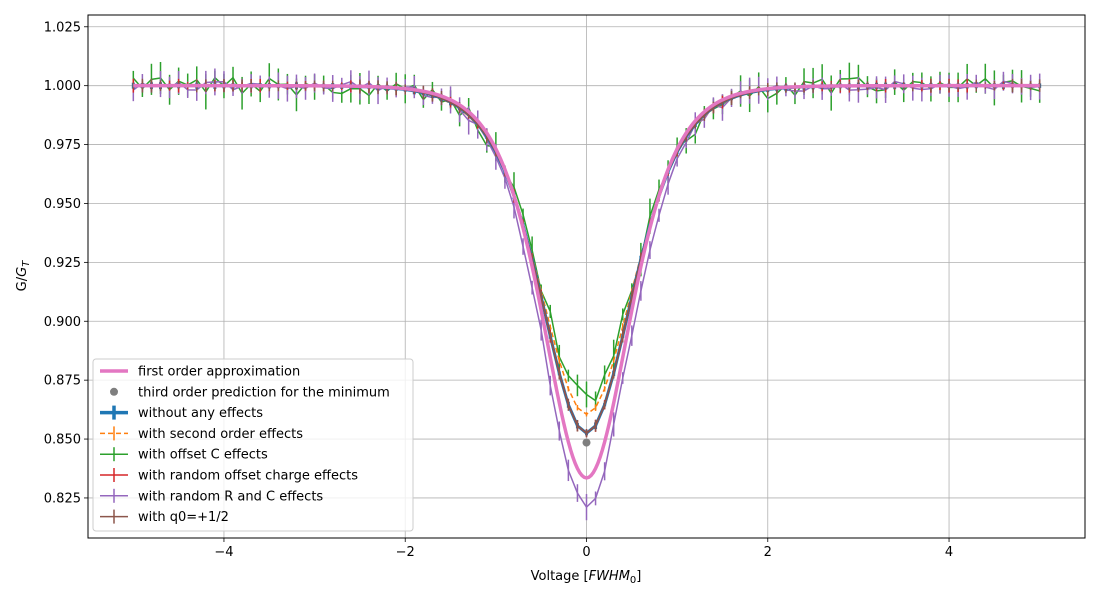 The height and width of the screenshot is (600, 1100). I want to click on y-tick-label: 0.950, so click(62, 204).